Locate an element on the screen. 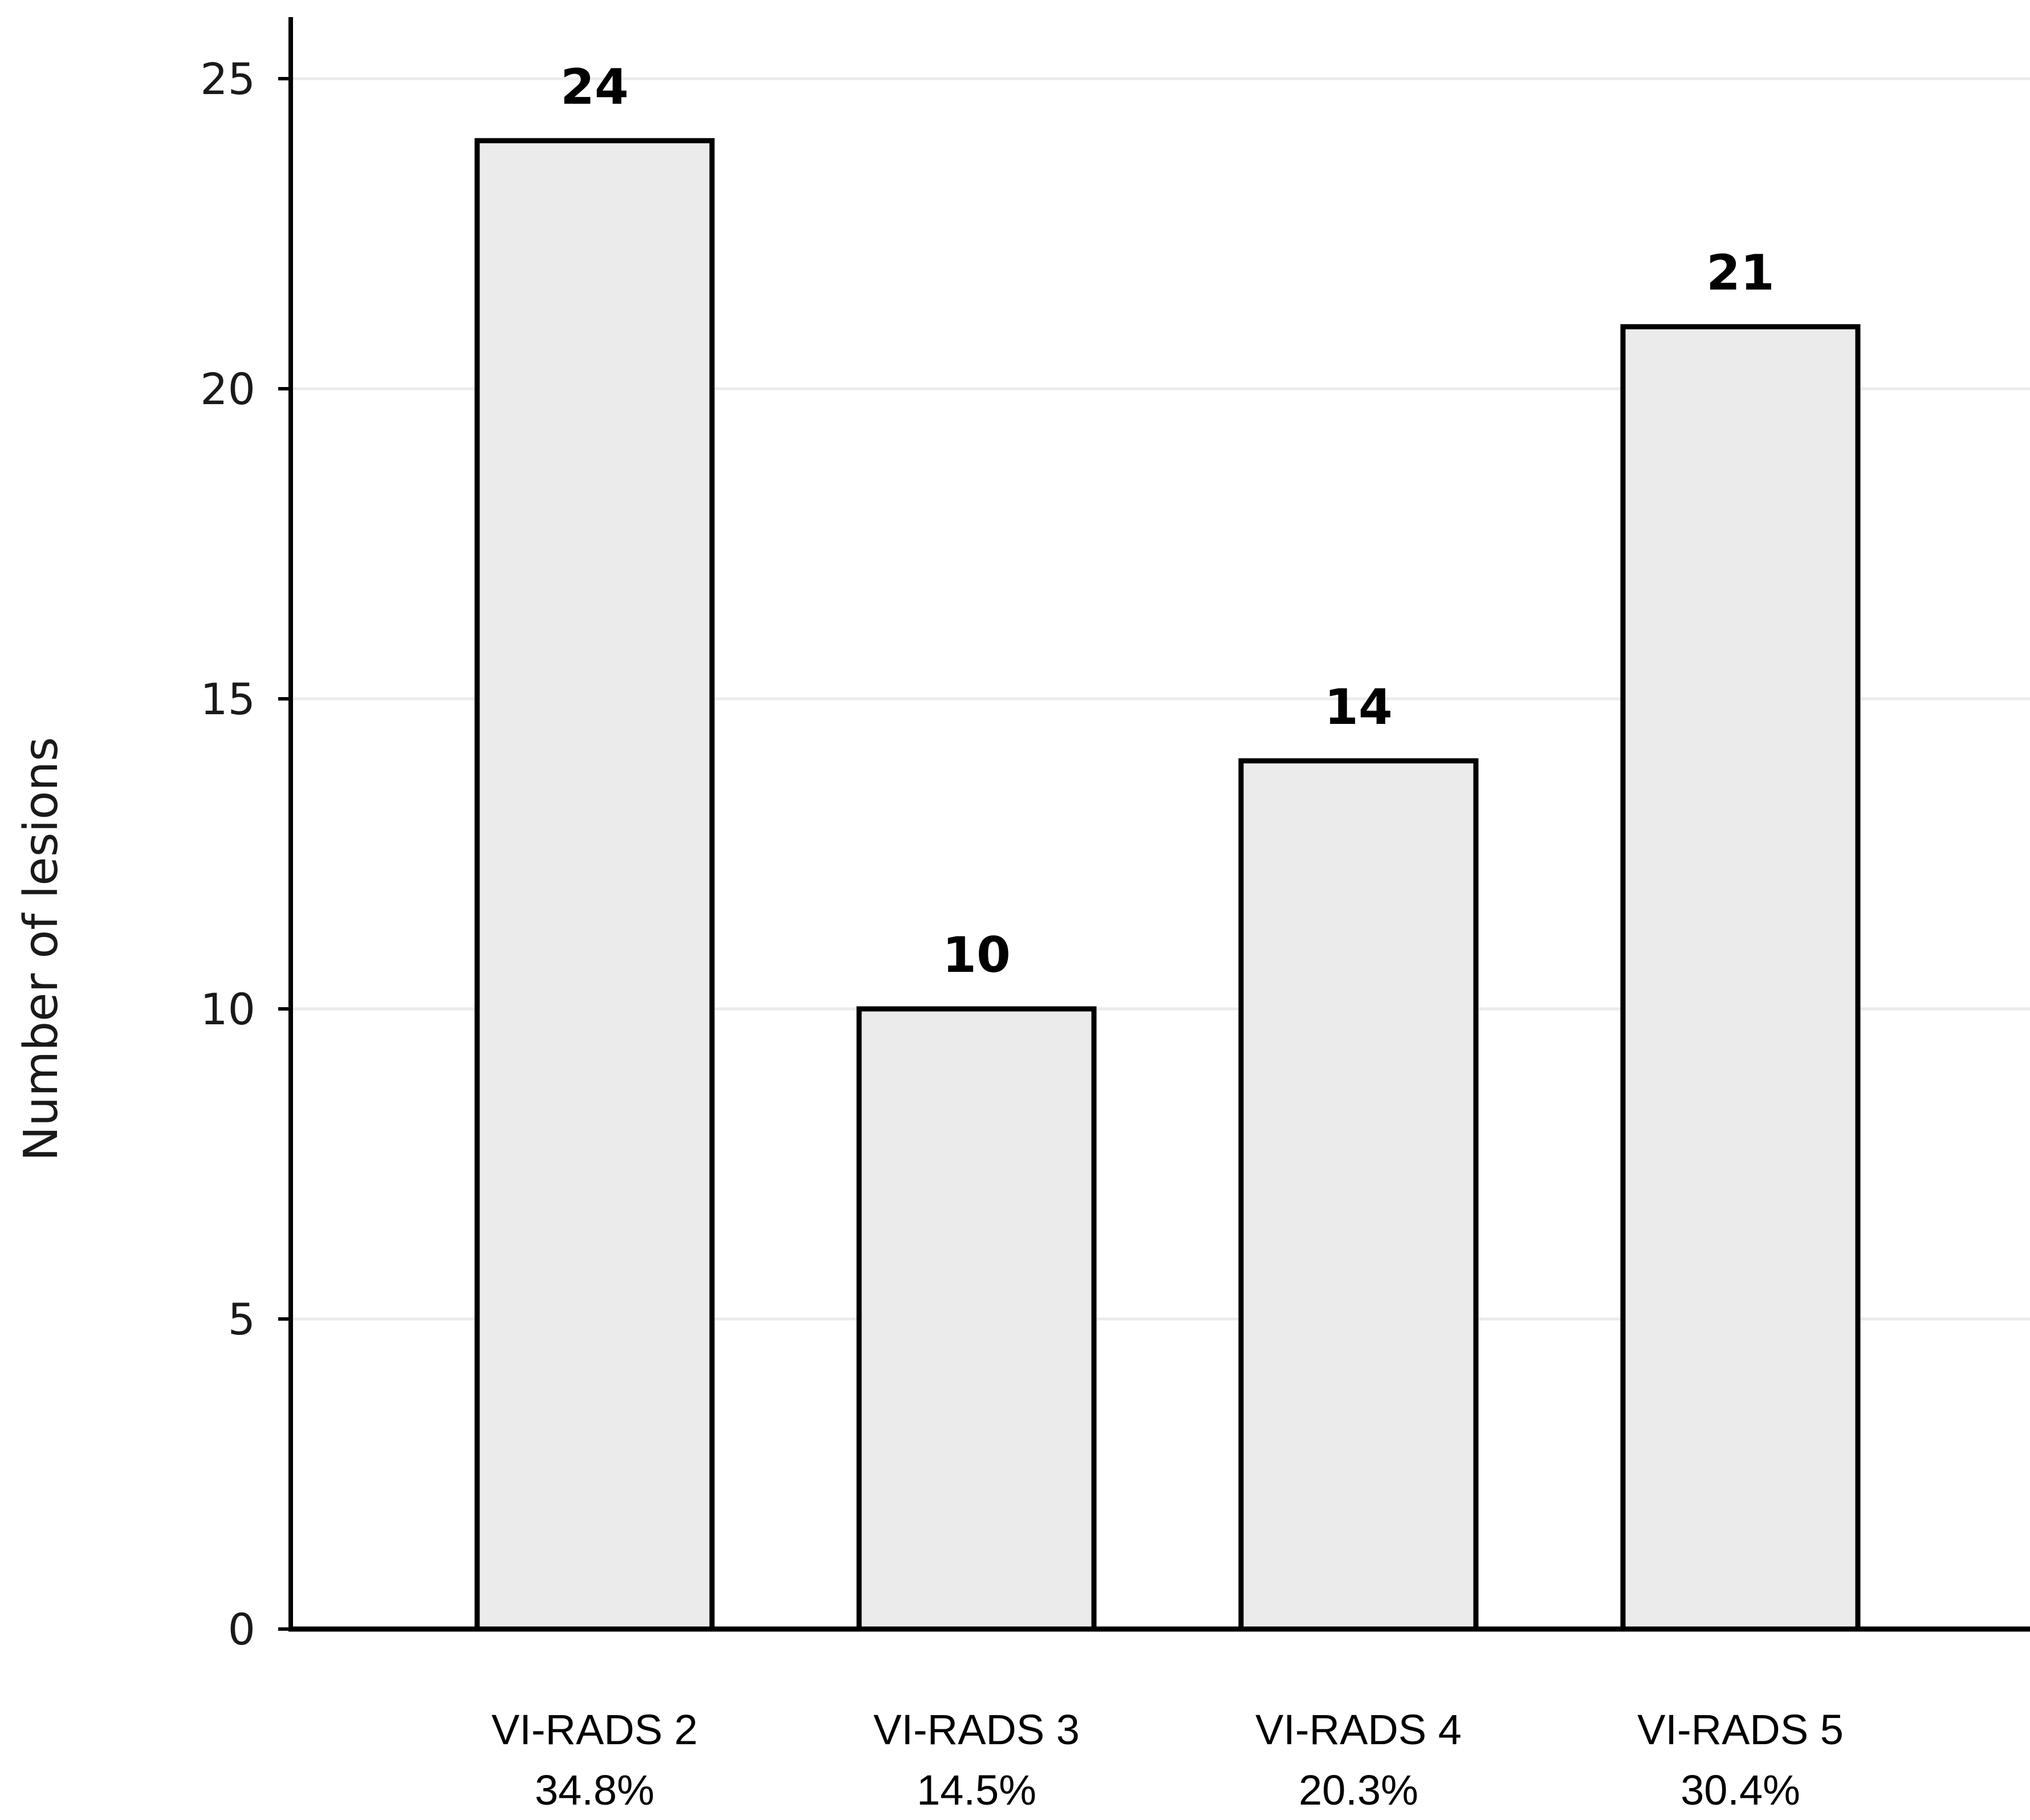 This screenshot has width=2030, height=1820. category-label: VI-RADS 3 is located at coordinates (976, 1729).